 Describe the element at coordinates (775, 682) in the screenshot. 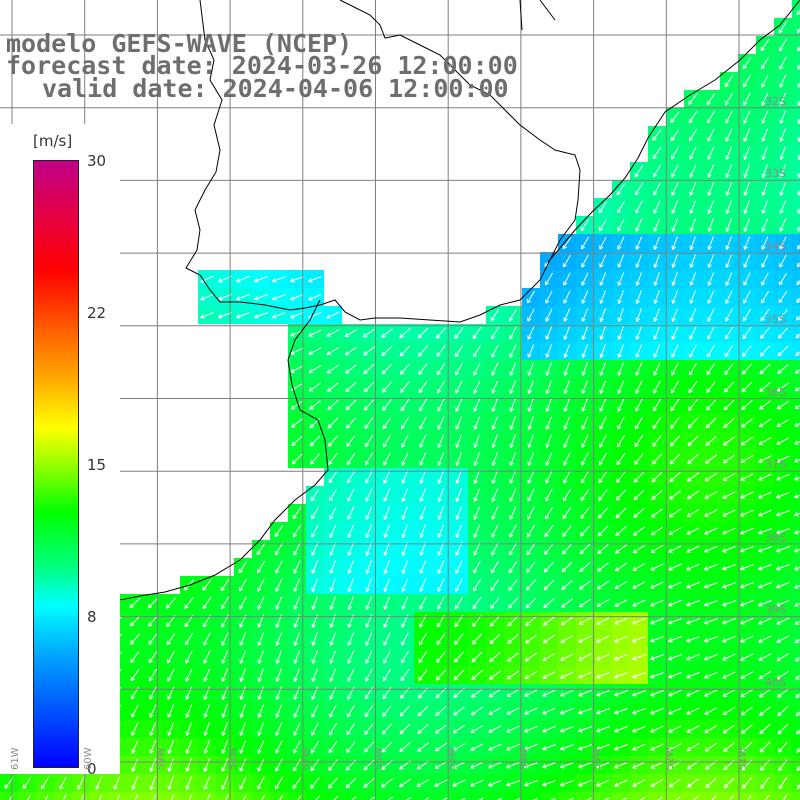

I see `lat-label: 40S` at that location.